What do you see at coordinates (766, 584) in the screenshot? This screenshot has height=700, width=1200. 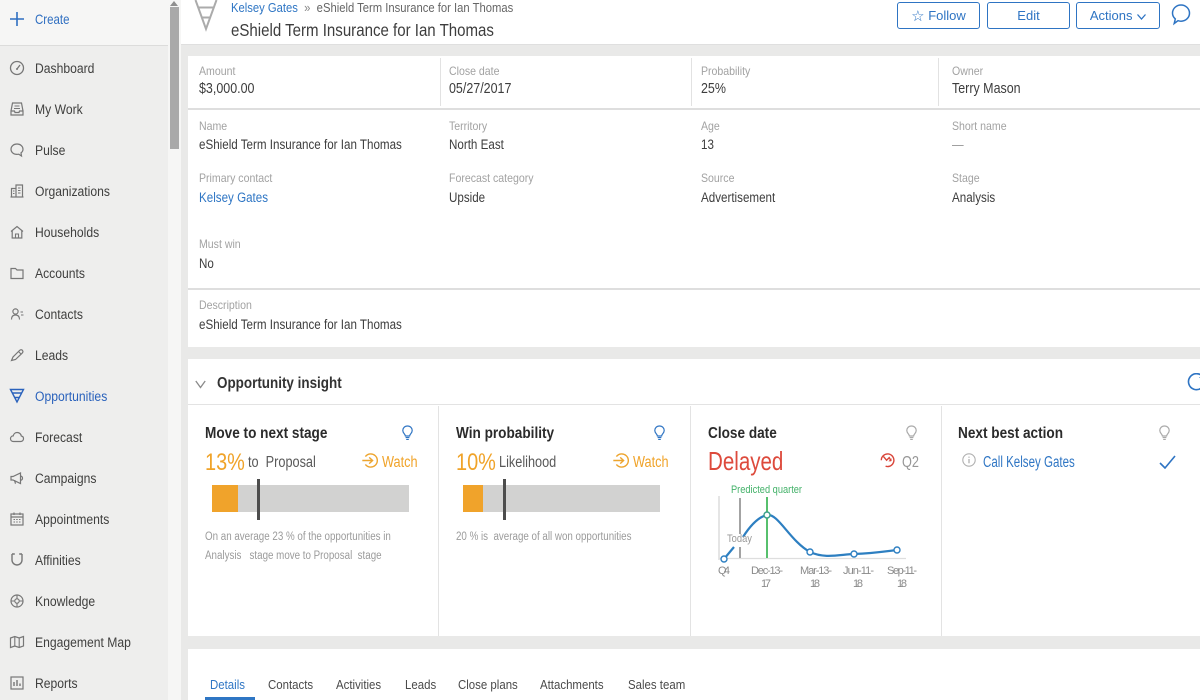 I see `svg-text: 17` at bounding box center [766, 584].